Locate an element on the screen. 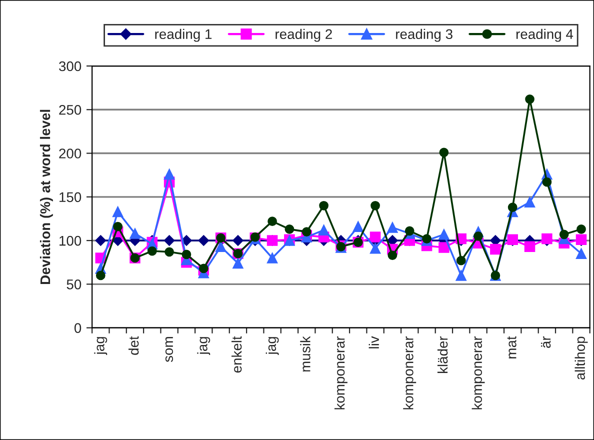 The image size is (594, 440). x-tick-label: musik is located at coordinates (305, 354).